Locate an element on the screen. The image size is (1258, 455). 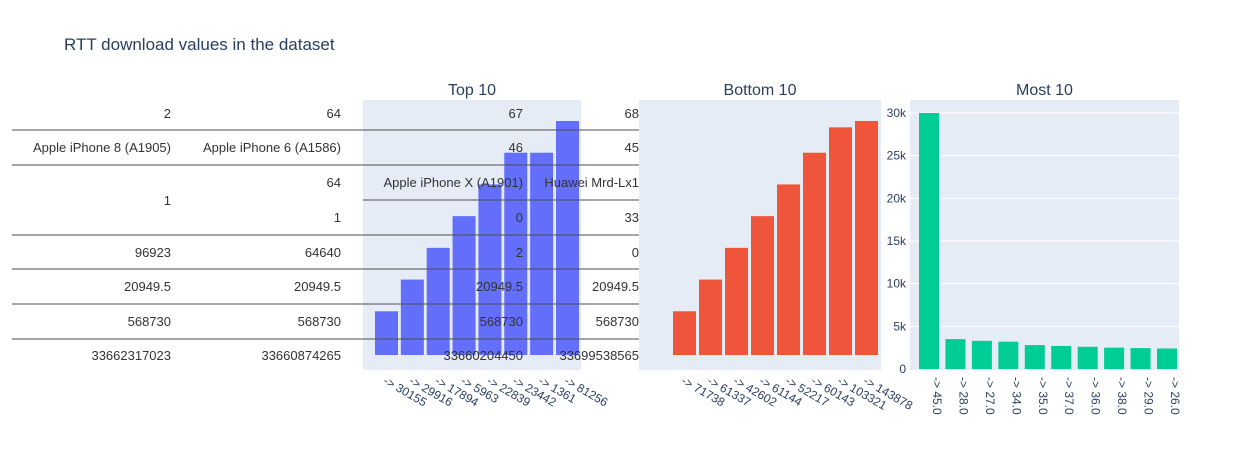
most10-y-tick-label: 10k is located at coordinates (897, 284).